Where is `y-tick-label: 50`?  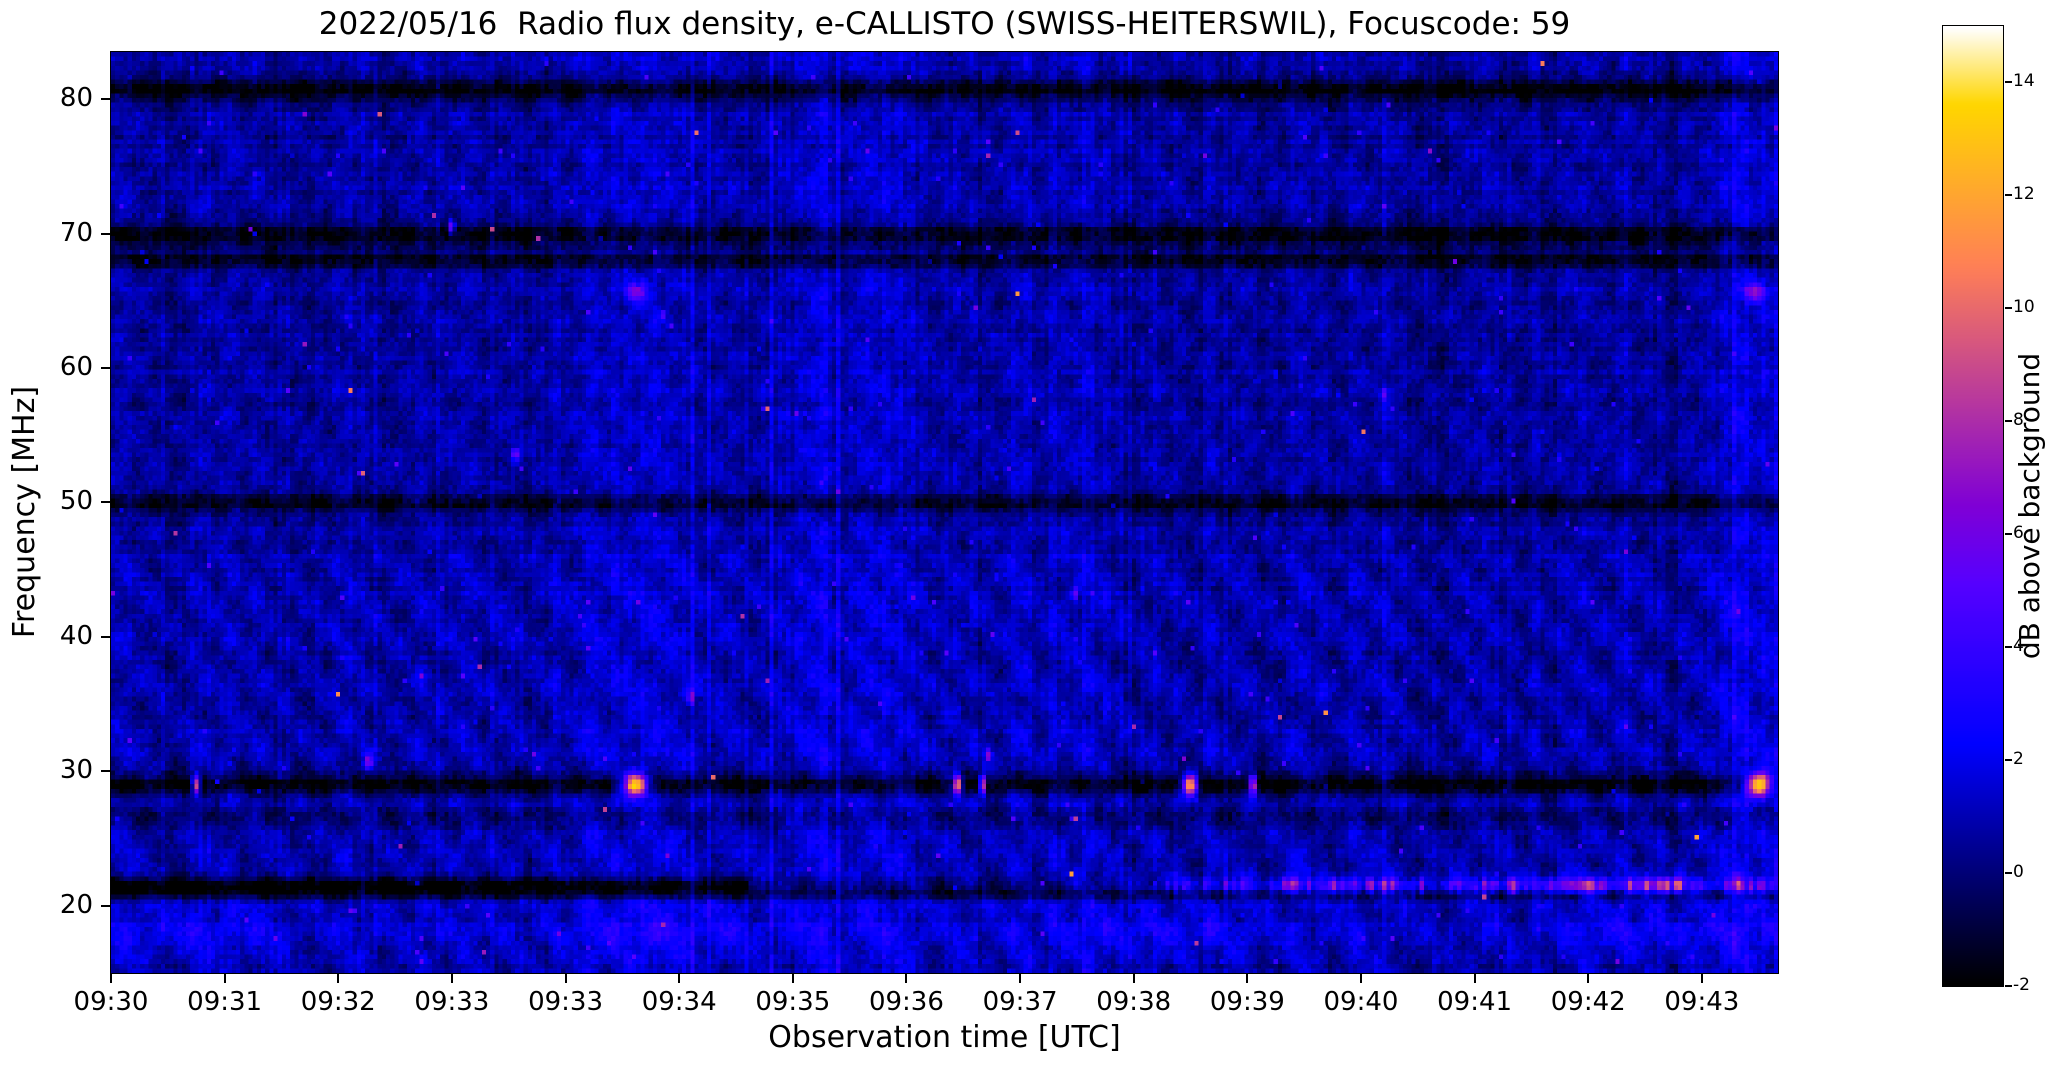 y-tick-label: 50 is located at coordinates (76, 501).